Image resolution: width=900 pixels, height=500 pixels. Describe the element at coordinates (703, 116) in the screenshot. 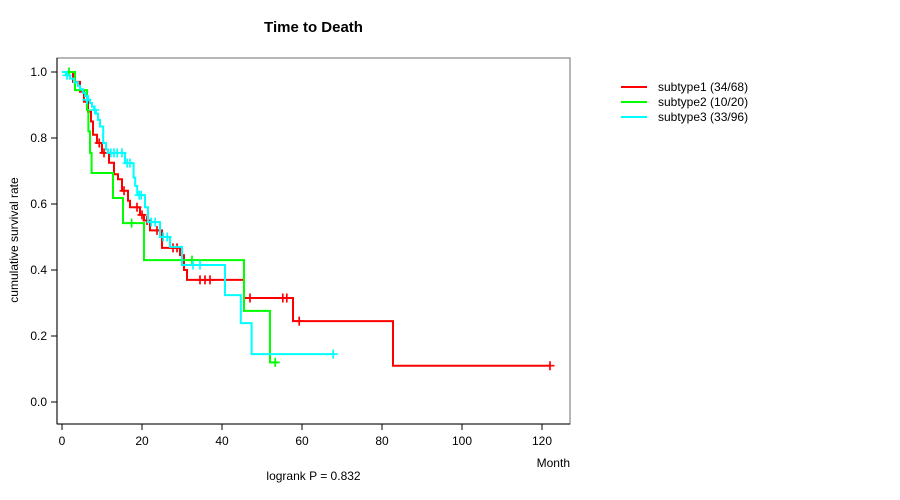

I see `legend-label-subtype3: subtype3 (33/96)` at that location.